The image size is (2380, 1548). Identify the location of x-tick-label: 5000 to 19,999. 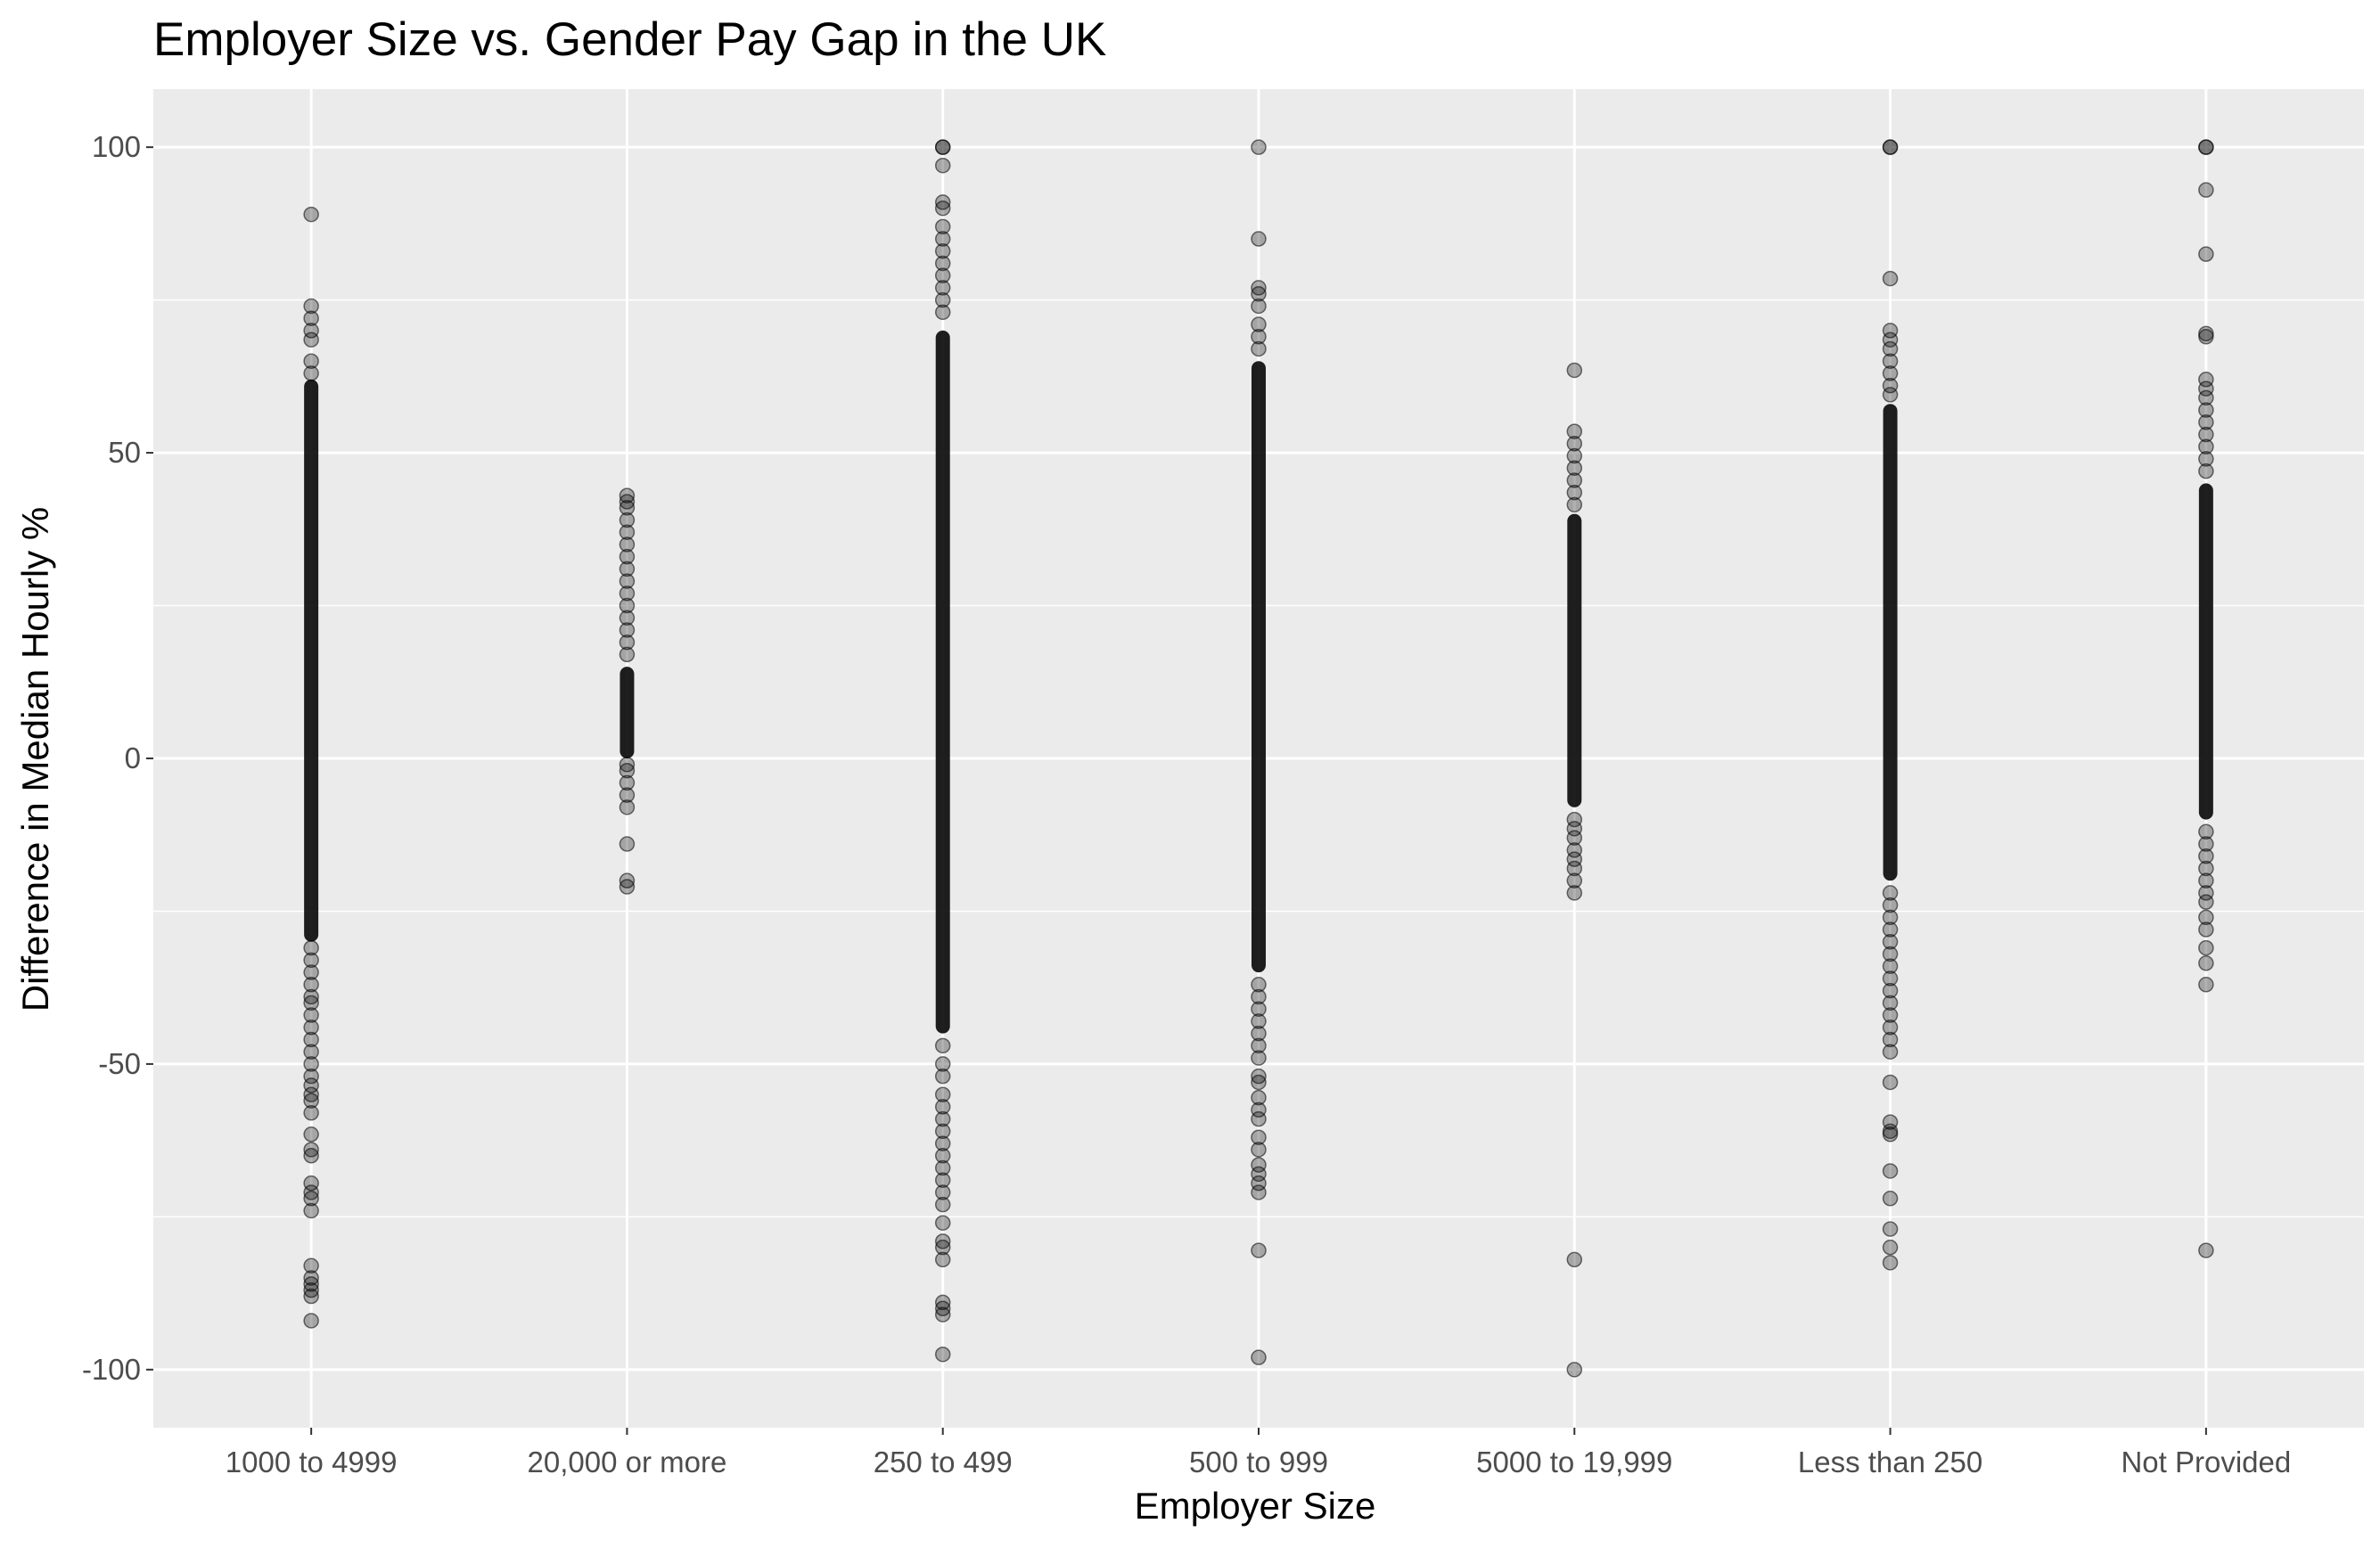
(1574, 1462).